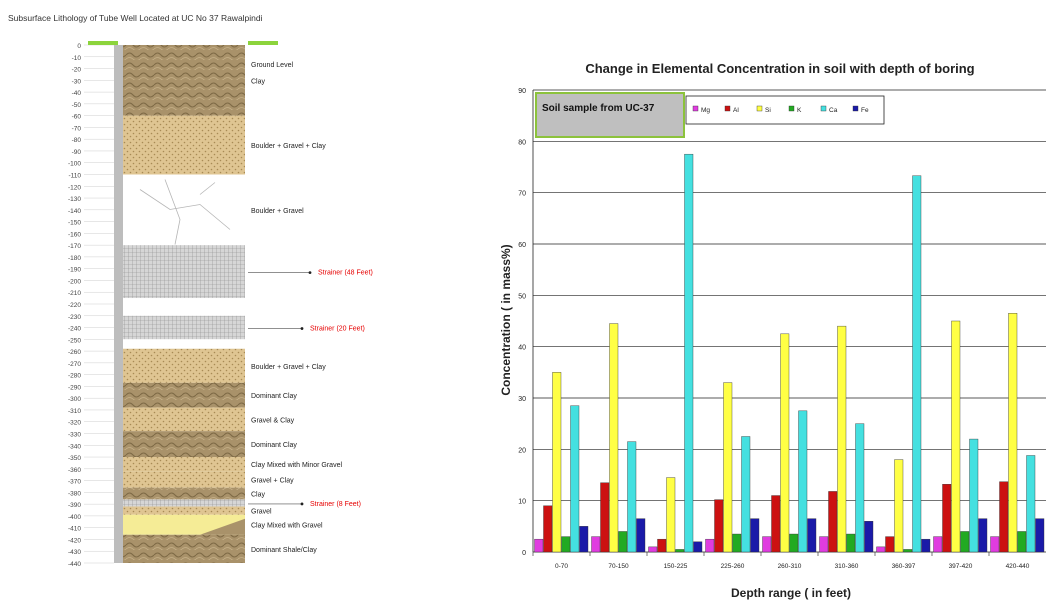 Image resolution: width=1048 pixels, height=609 pixels. What do you see at coordinates (74, 458) in the screenshot?
I see `depth-tick-label: -350` at bounding box center [74, 458].